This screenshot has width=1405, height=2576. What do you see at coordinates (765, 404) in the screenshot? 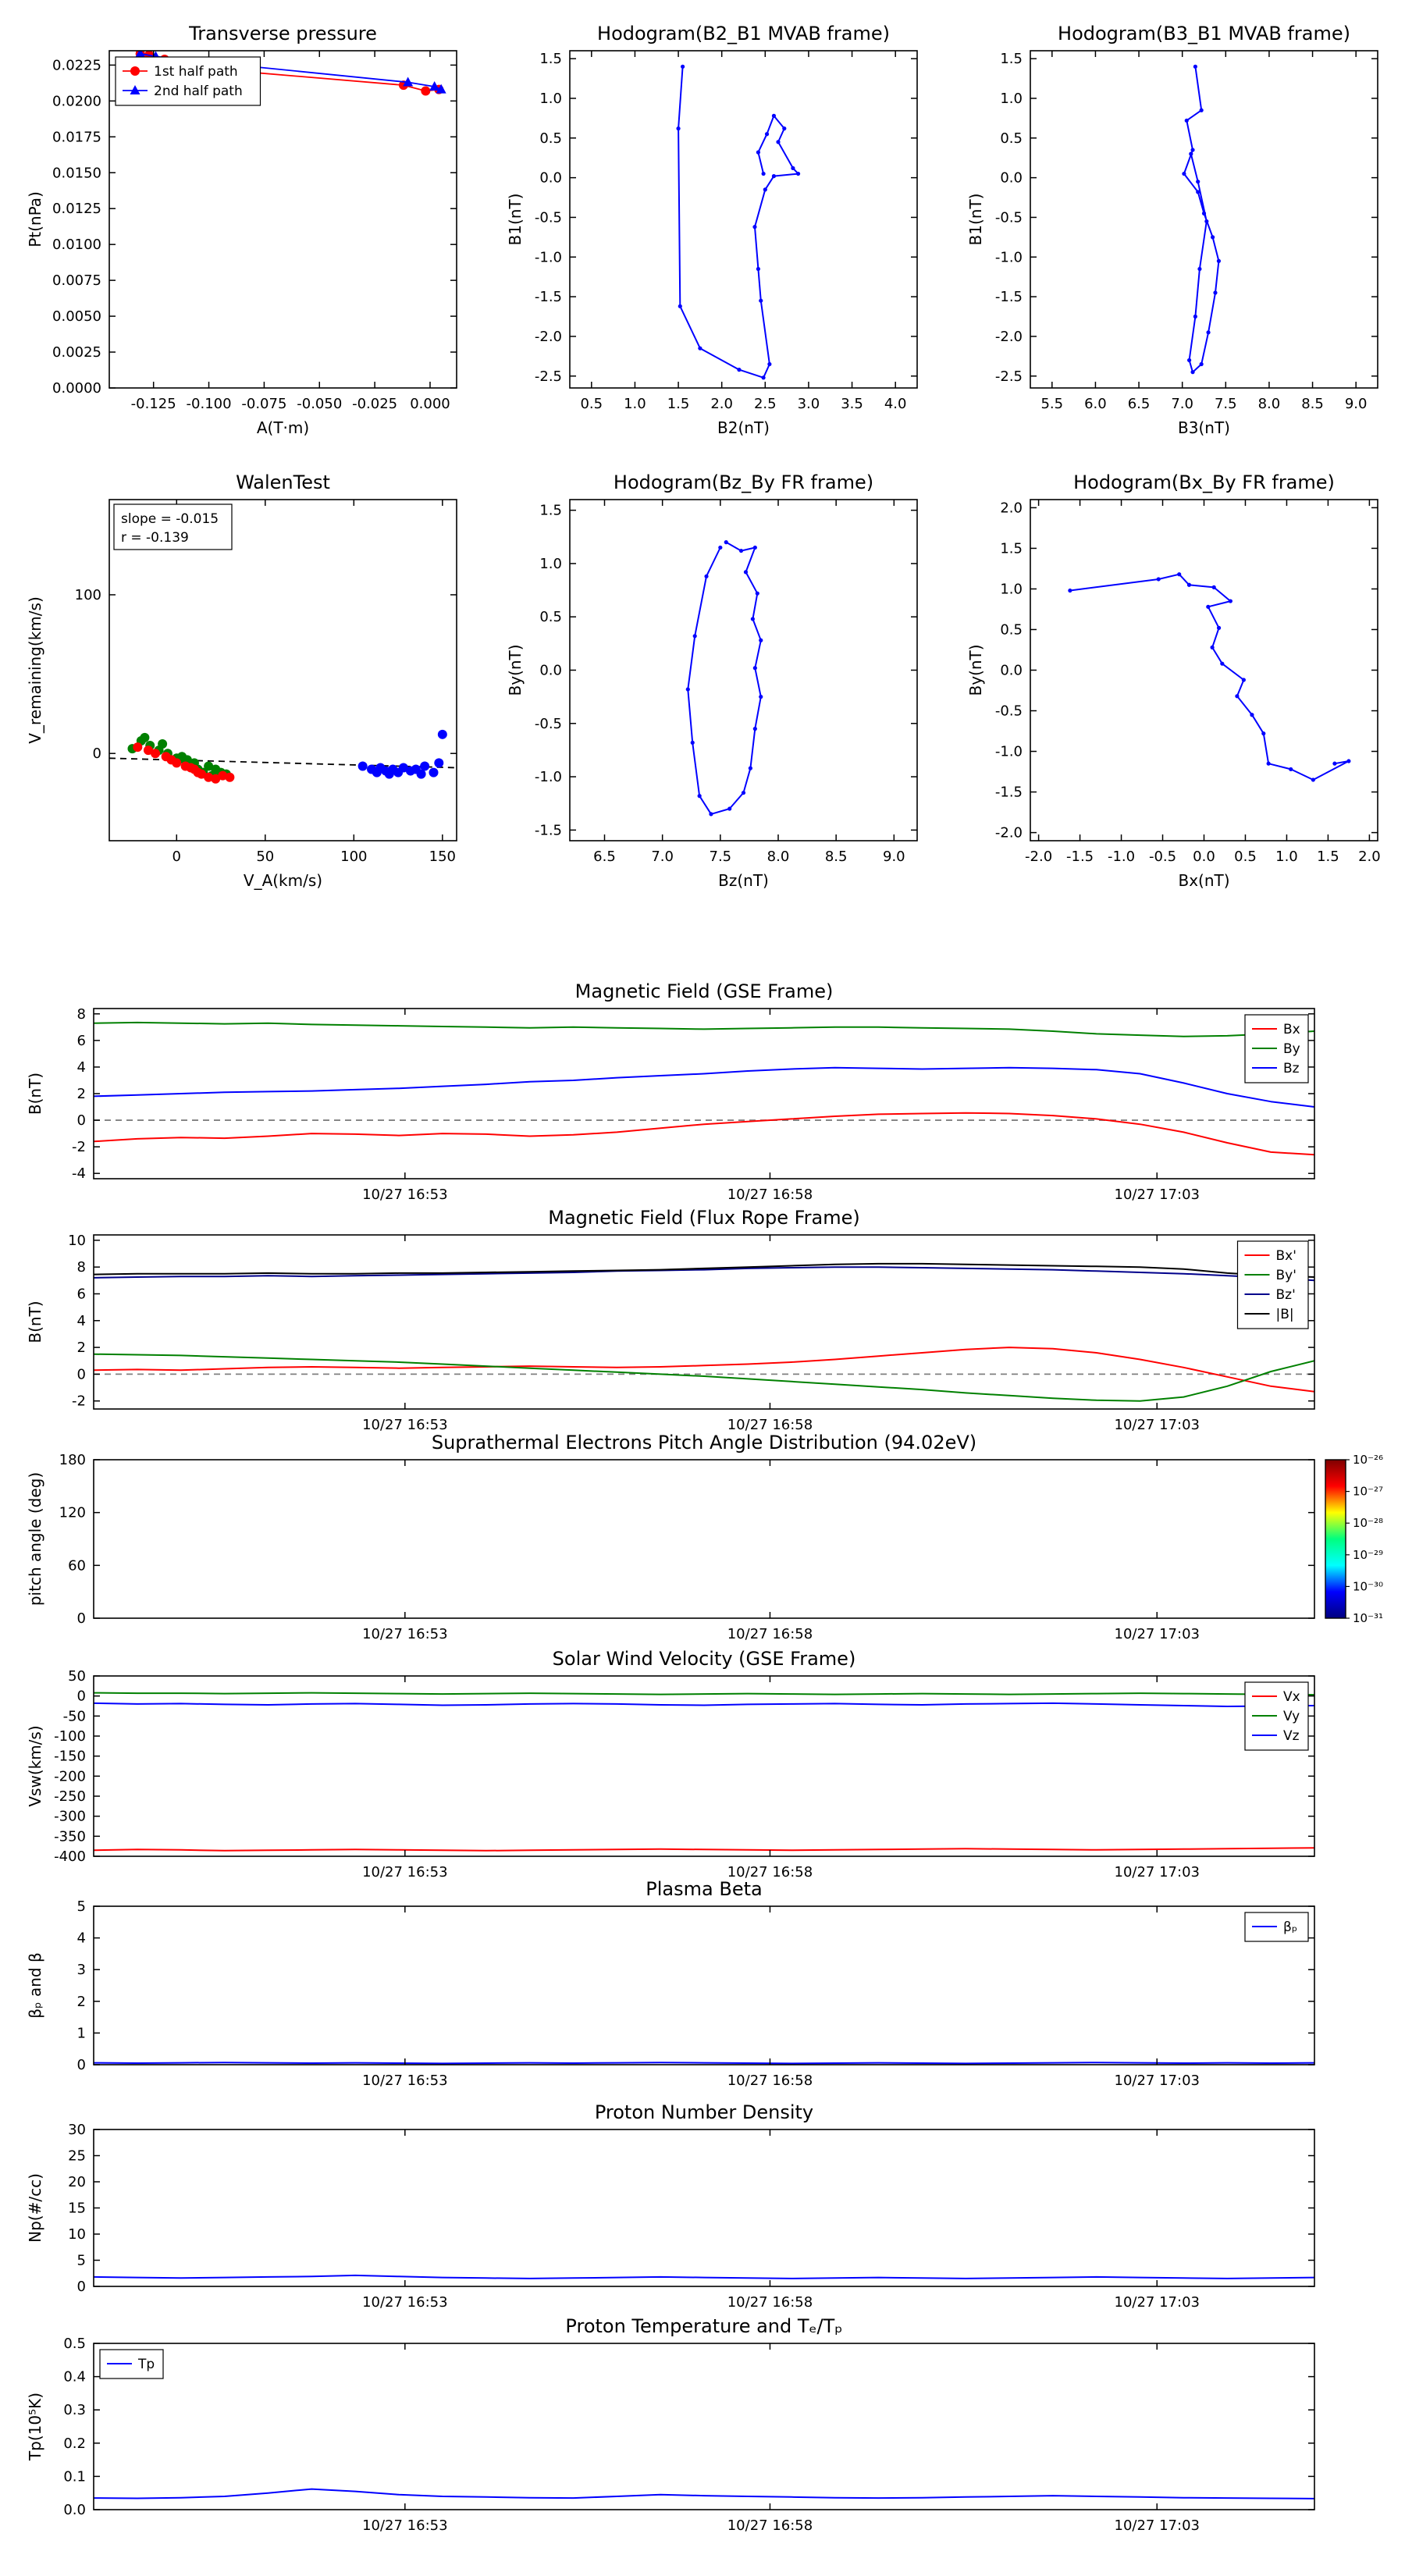
I see `svg-text: 2.5` at bounding box center [765, 404].